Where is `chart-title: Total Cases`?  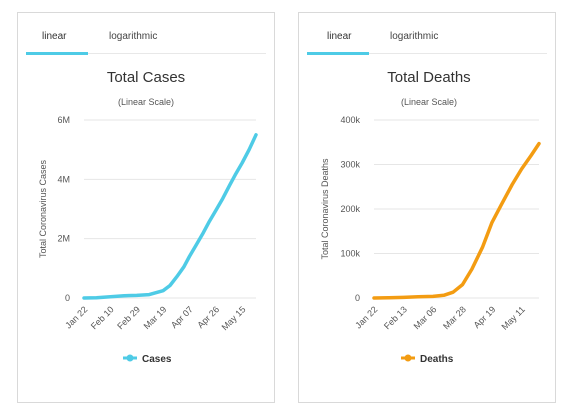
chart-title: Total Cases is located at coordinates (146, 77).